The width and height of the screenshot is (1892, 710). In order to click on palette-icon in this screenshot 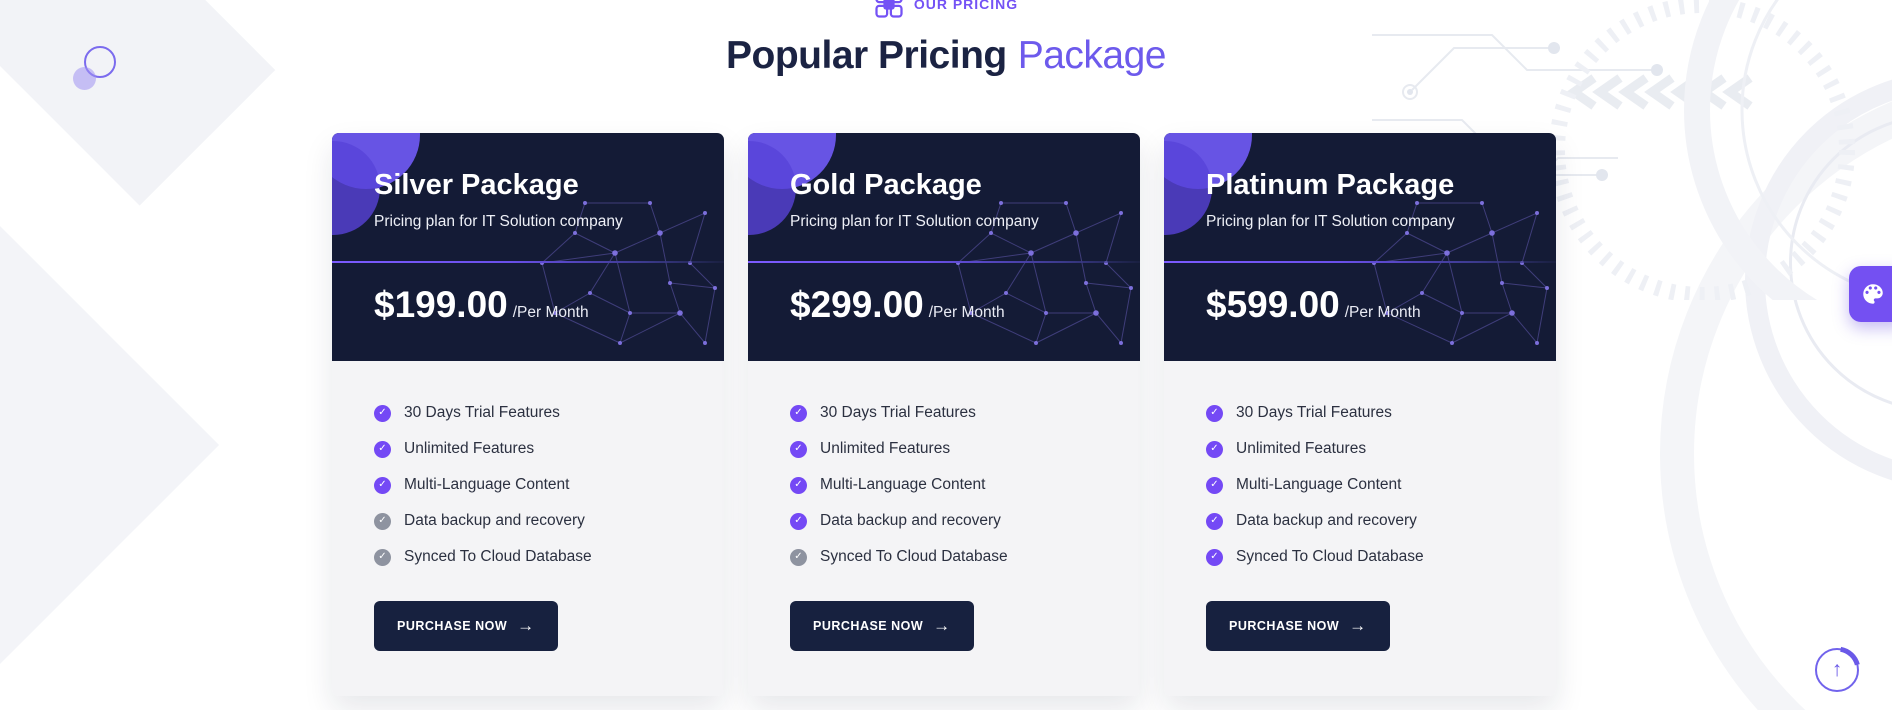, I will do `click(1873, 294)`.